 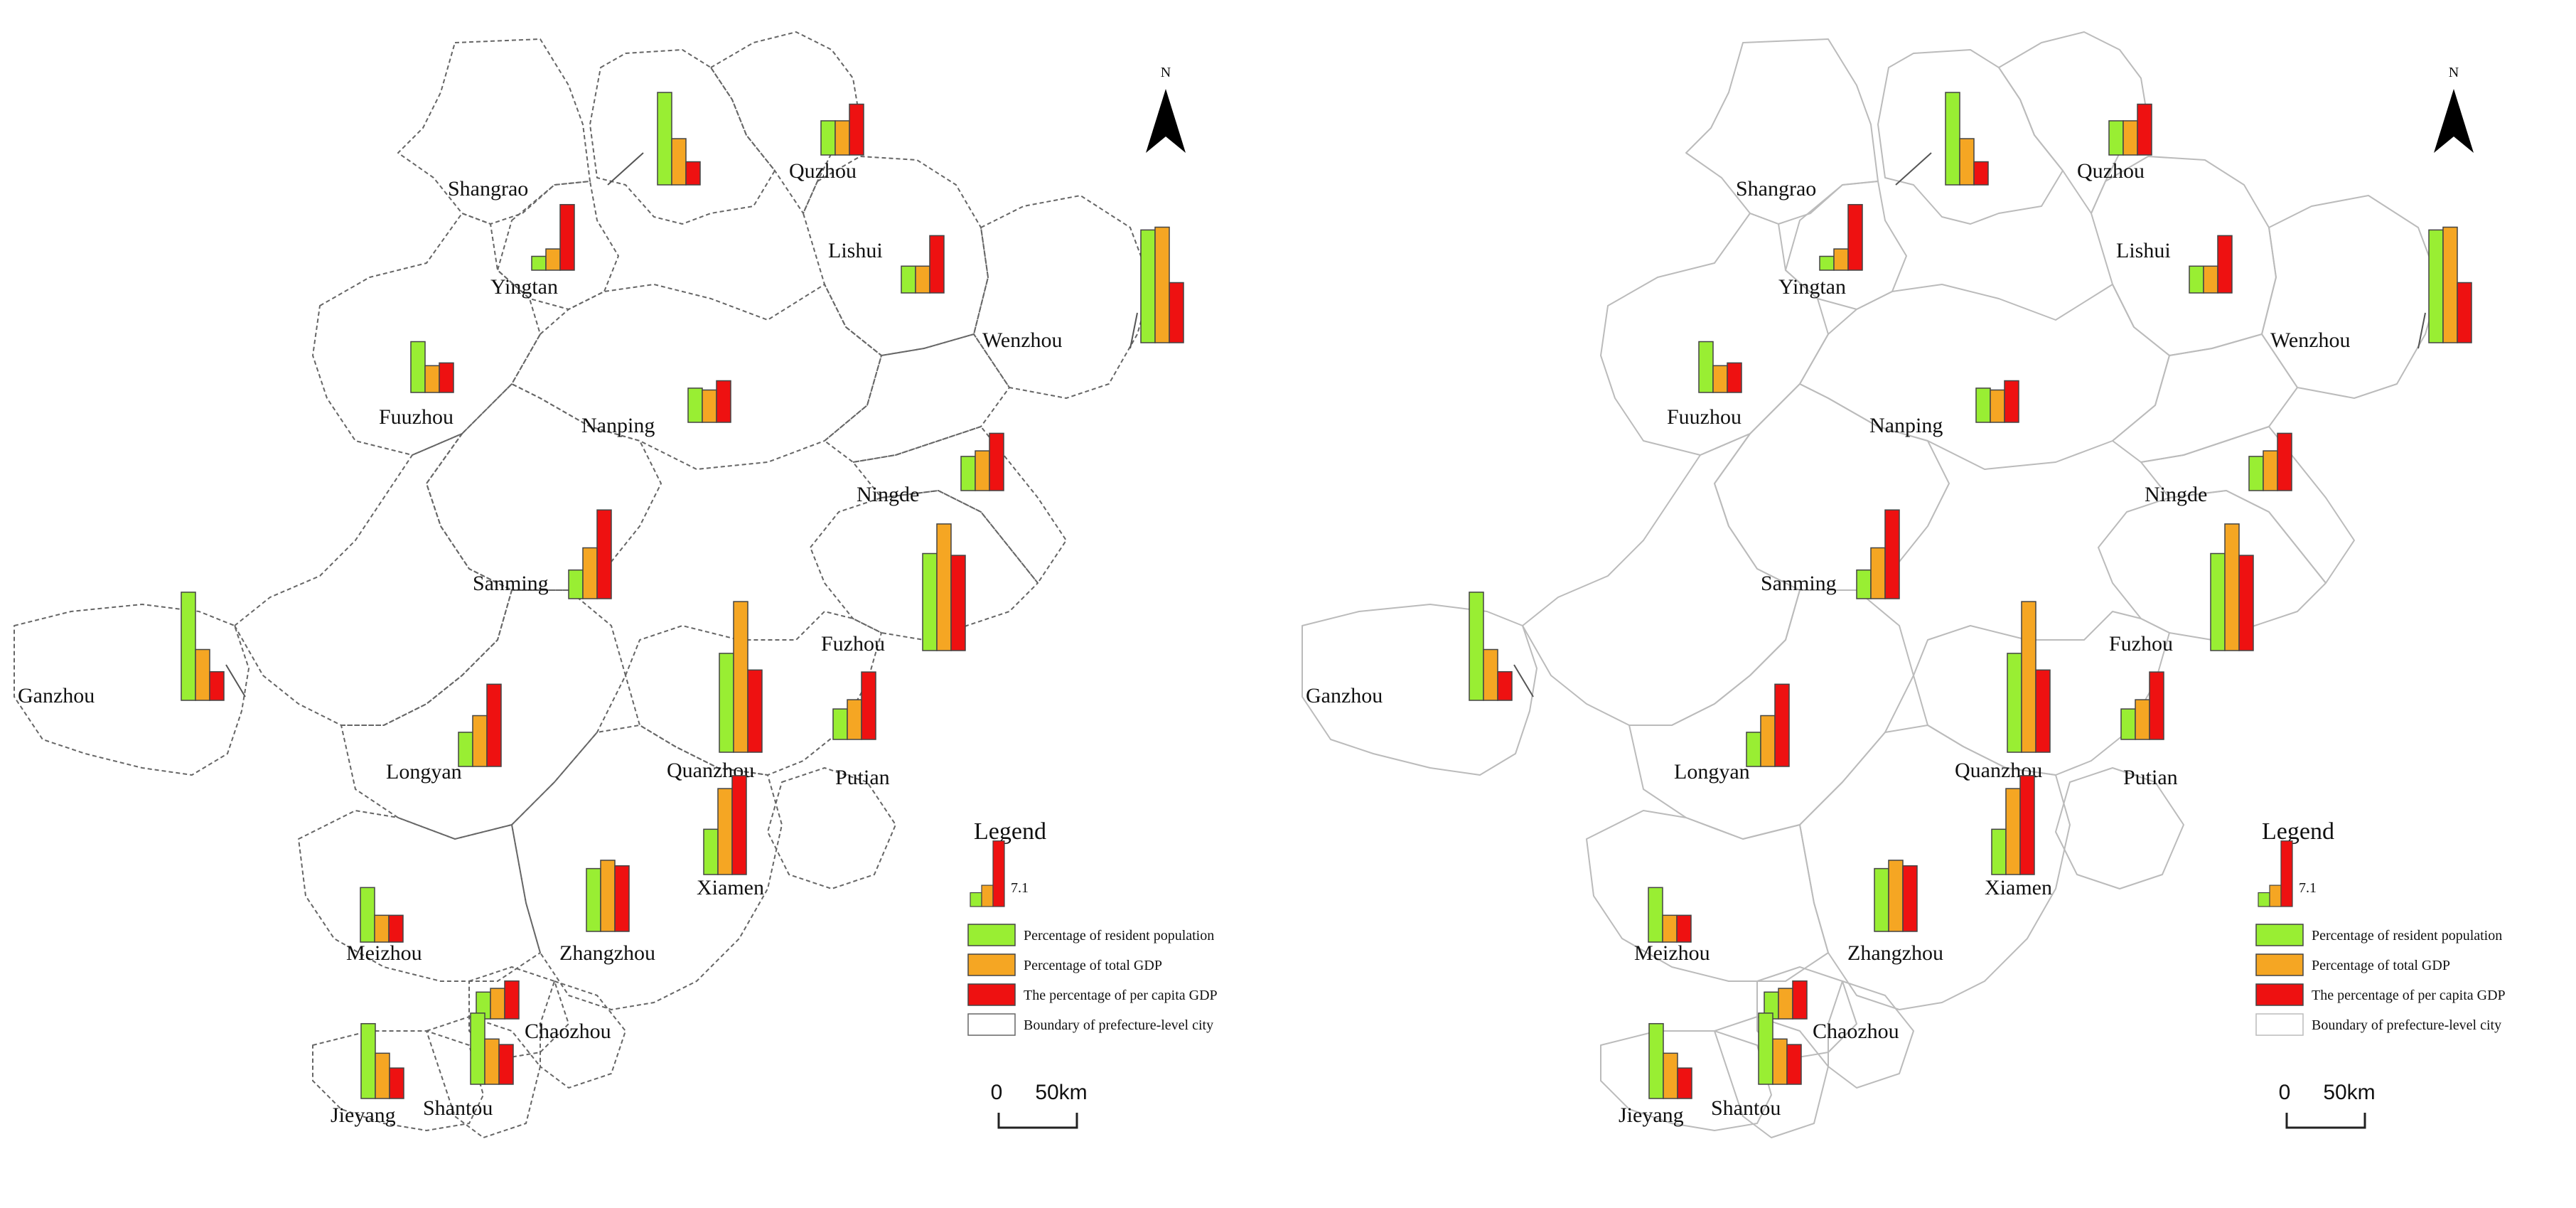 I want to click on bar-fuuzhou-per-capita-gdp, so click(x=446, y=377).